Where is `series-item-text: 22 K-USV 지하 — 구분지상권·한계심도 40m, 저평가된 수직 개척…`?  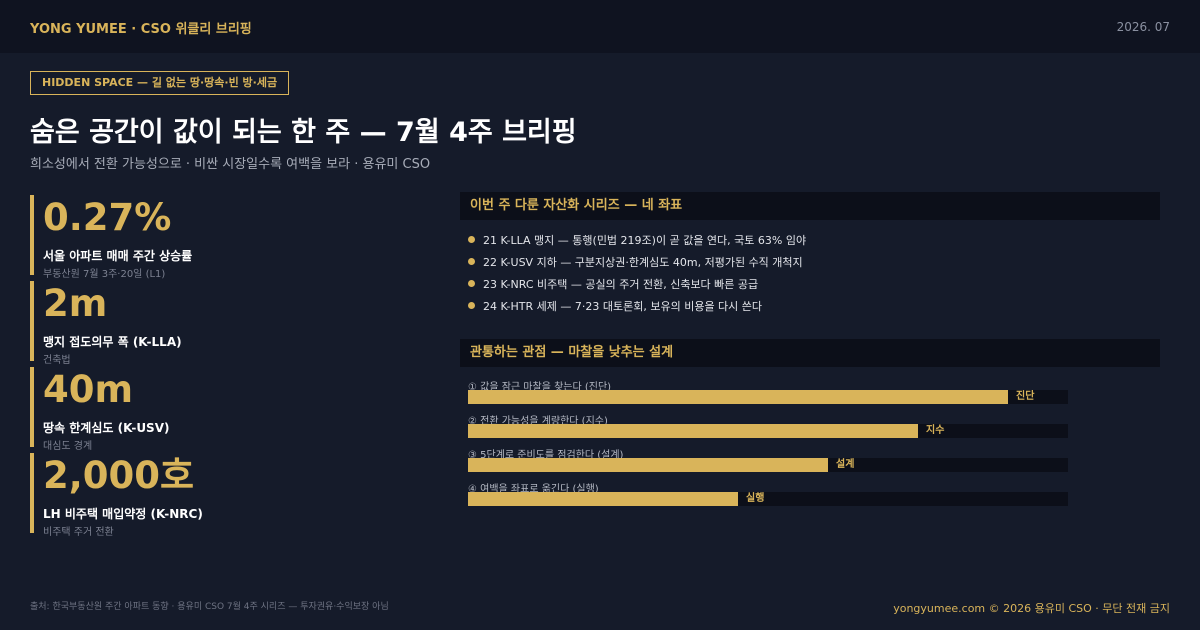
series-item-text: 22 K-USV 지하 — 구분지상권·한계심도 40m, 저평가된 수직 개척… is located at coordinates (643, 262).